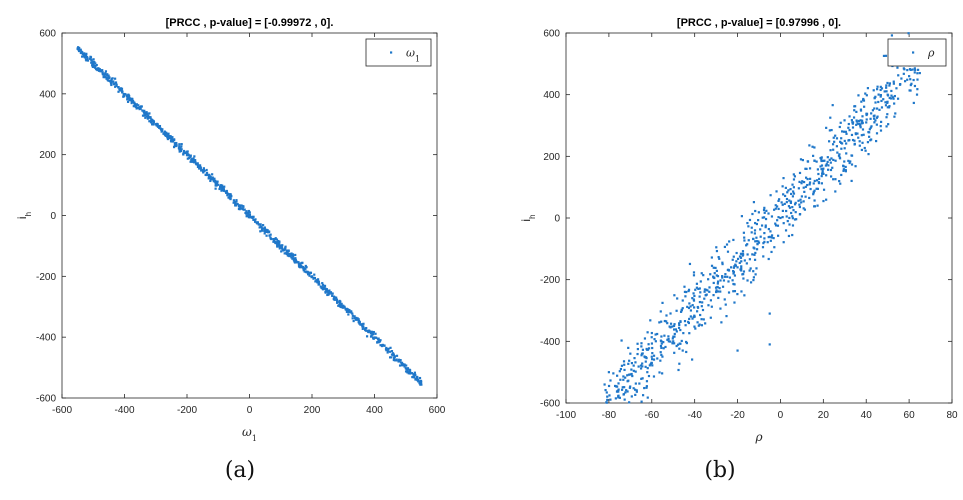 This screenshot has width=963, height=500. What do you see at coordinates (759, 23) in the screenshot?
I see `chart-title: [PRCC , p-value] = [0.97996 , 0].` at bounding box center [759, 23].